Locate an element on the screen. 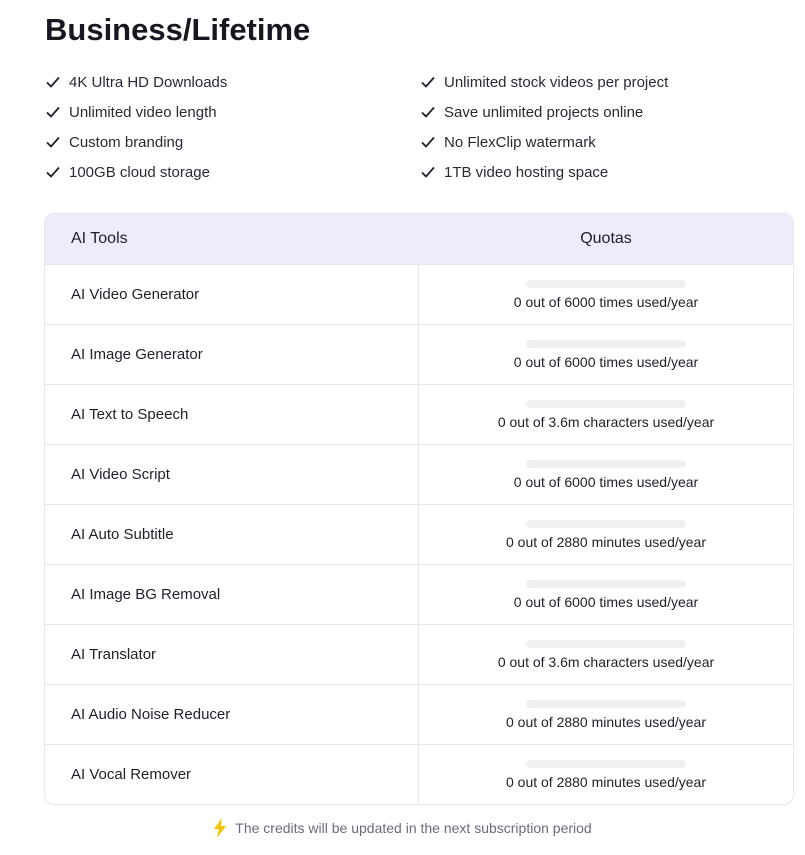  page-title: Business/Lifetime is located at coordinates (178, 29).